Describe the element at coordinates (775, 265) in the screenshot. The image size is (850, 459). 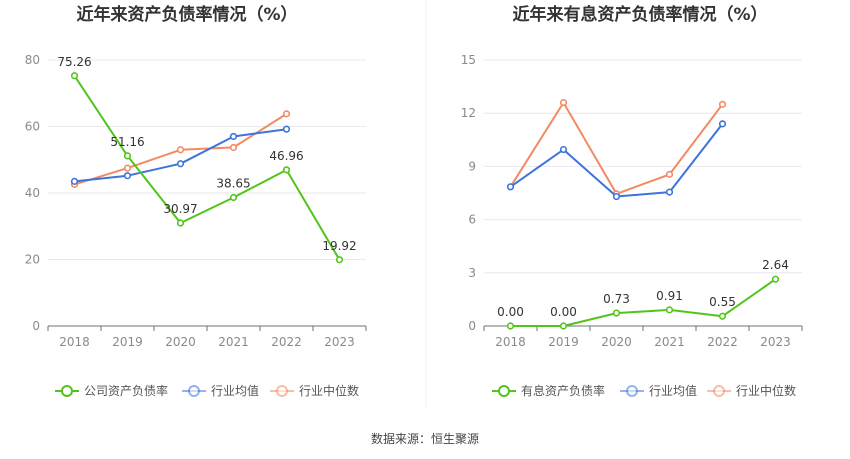
I see `data-label: 2.64` at that location.